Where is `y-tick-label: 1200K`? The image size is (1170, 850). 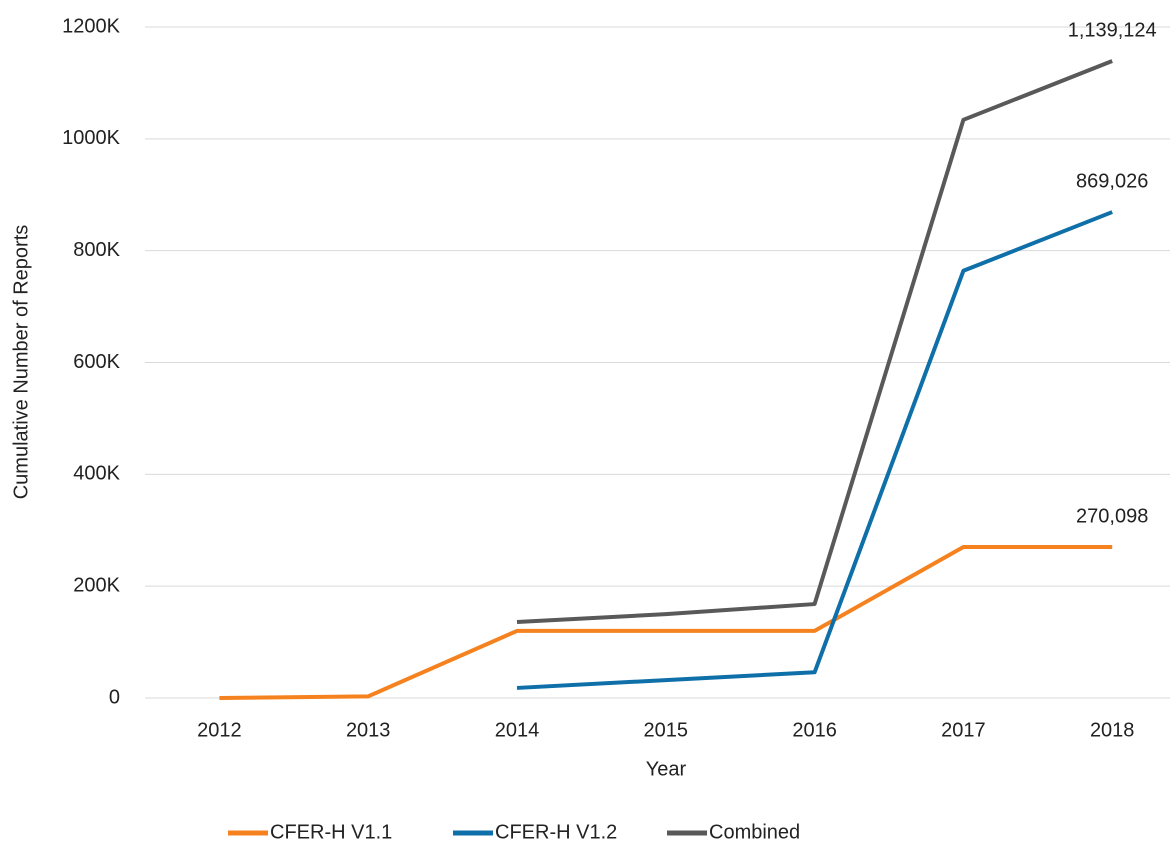 y-tick-label: 1200K is located at coordinates (91, 26).